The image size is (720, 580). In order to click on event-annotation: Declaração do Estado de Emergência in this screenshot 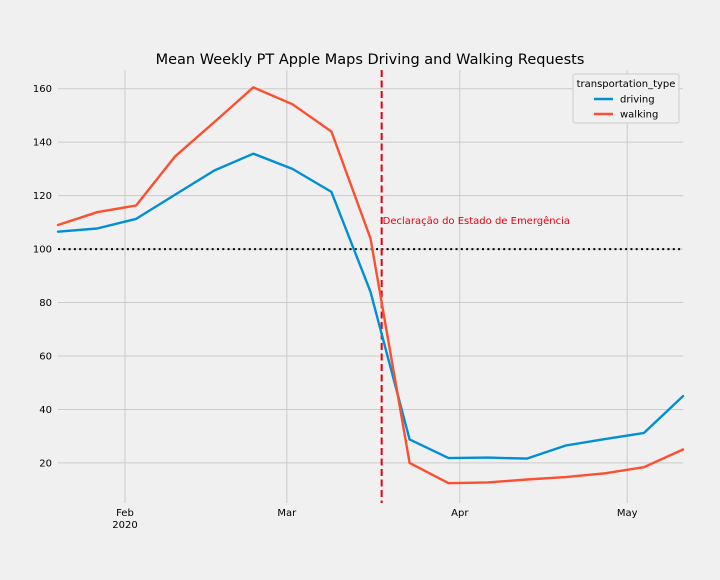, I will do `click(476, 221)`.